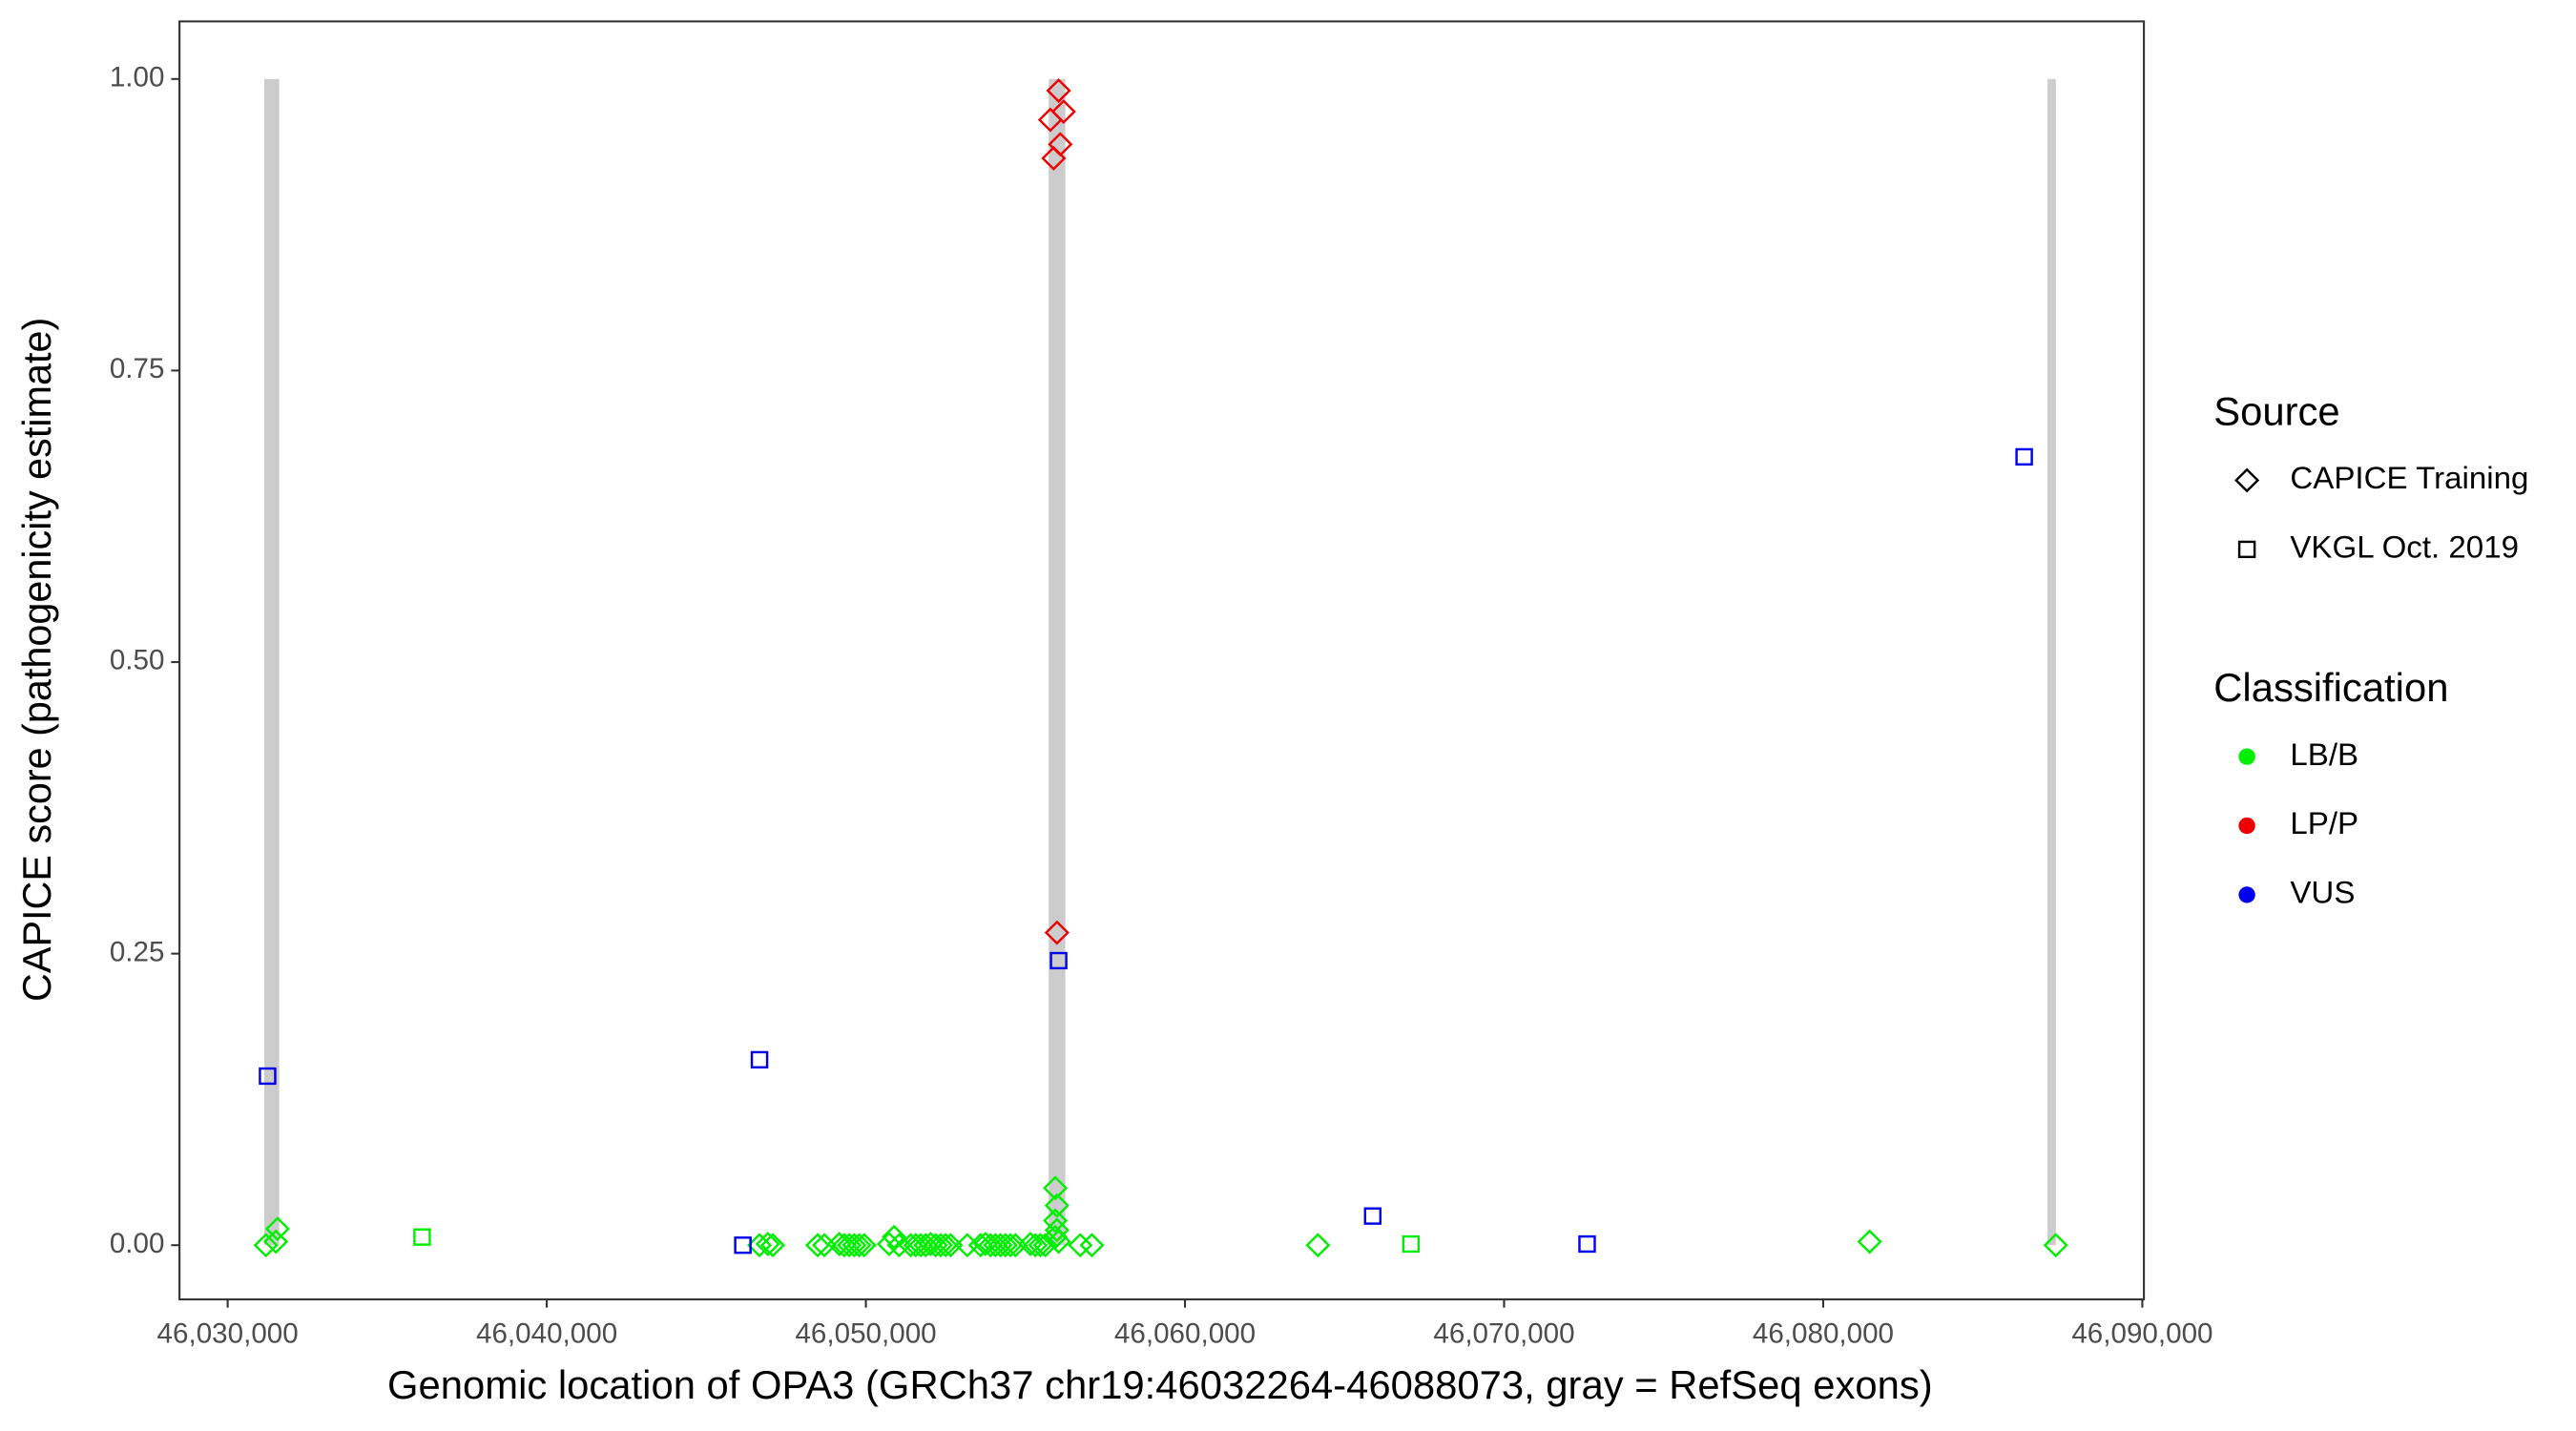 The width and height of the screenshot is (2576, 1431). I want to click on x-tick-label: 46,060,000, so click(1185, 1334).